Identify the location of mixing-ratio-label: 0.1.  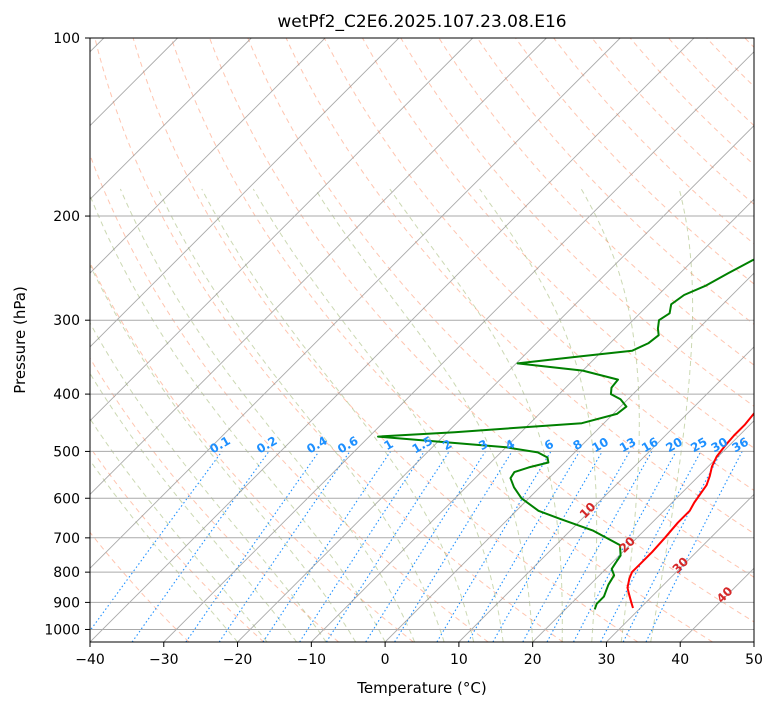
(219, 445).